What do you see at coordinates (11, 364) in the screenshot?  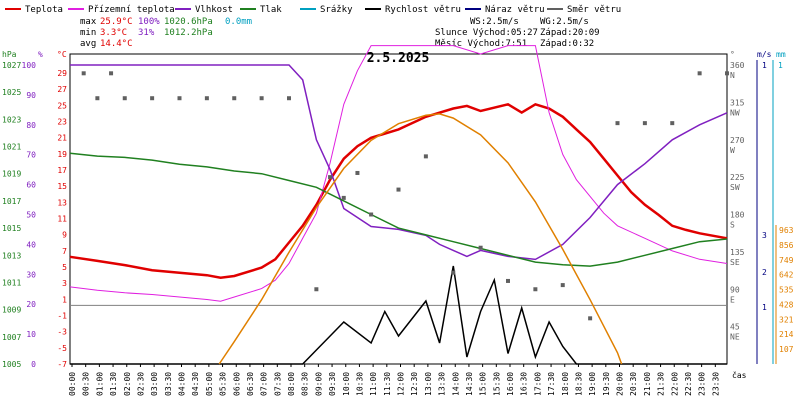 I see `hpa-tick: 1005` at bounding box center [11, 364].